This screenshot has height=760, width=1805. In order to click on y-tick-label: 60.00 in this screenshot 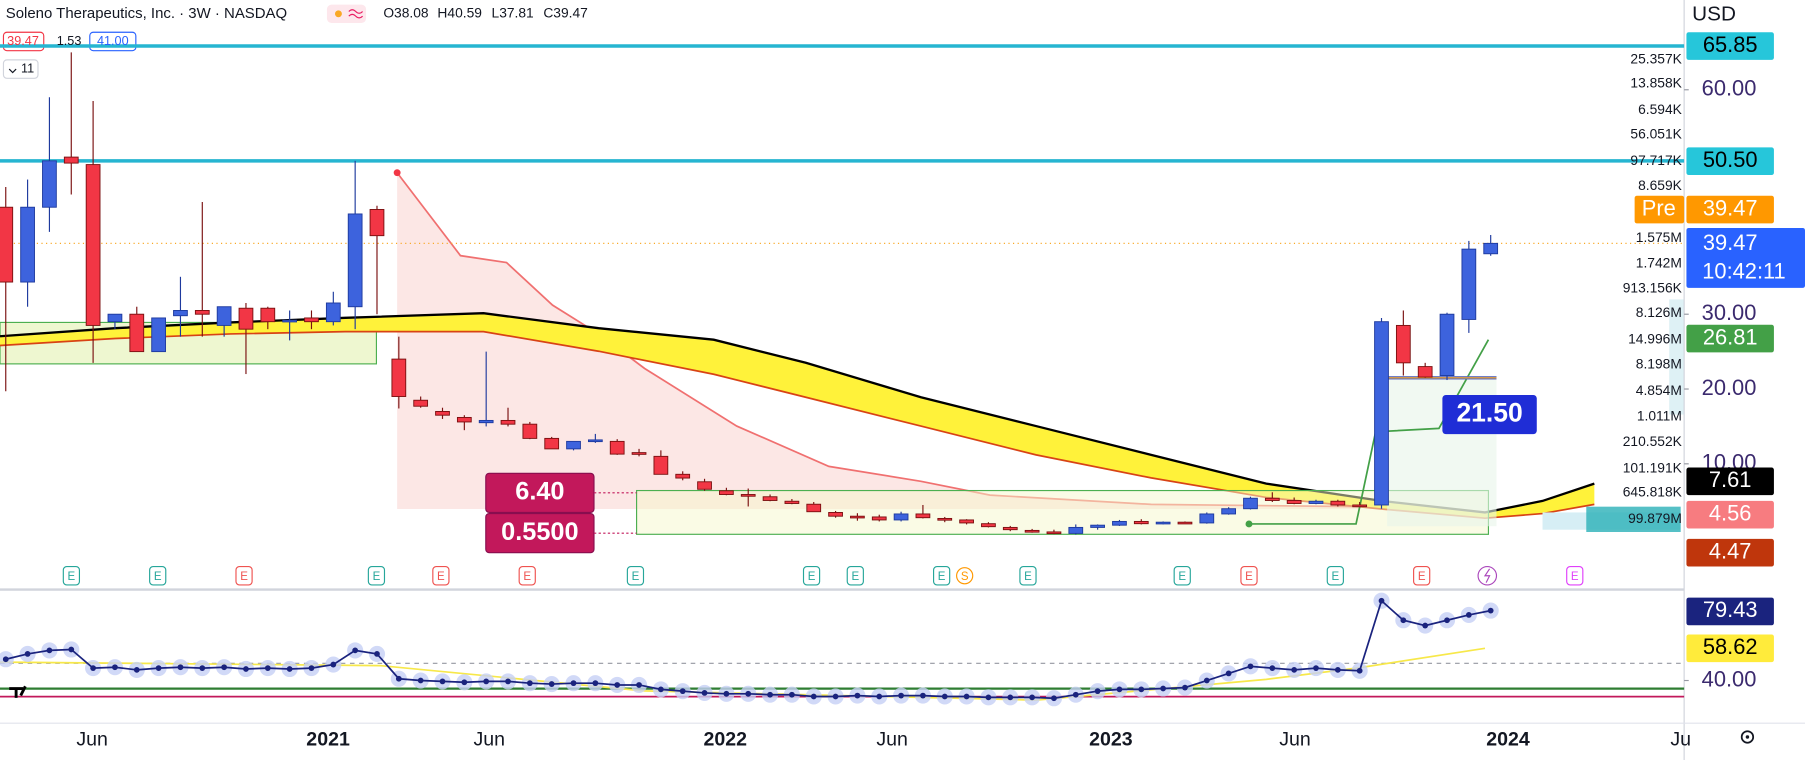, I will do `click(1729, 88)`.